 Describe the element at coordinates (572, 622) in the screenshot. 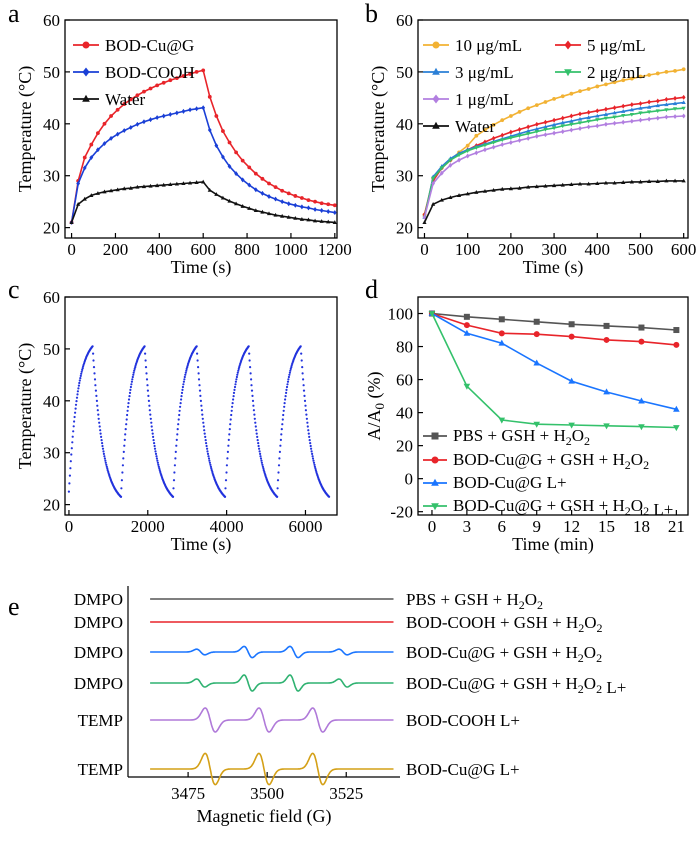

I see `trace-condition-label-h: H` at that location.